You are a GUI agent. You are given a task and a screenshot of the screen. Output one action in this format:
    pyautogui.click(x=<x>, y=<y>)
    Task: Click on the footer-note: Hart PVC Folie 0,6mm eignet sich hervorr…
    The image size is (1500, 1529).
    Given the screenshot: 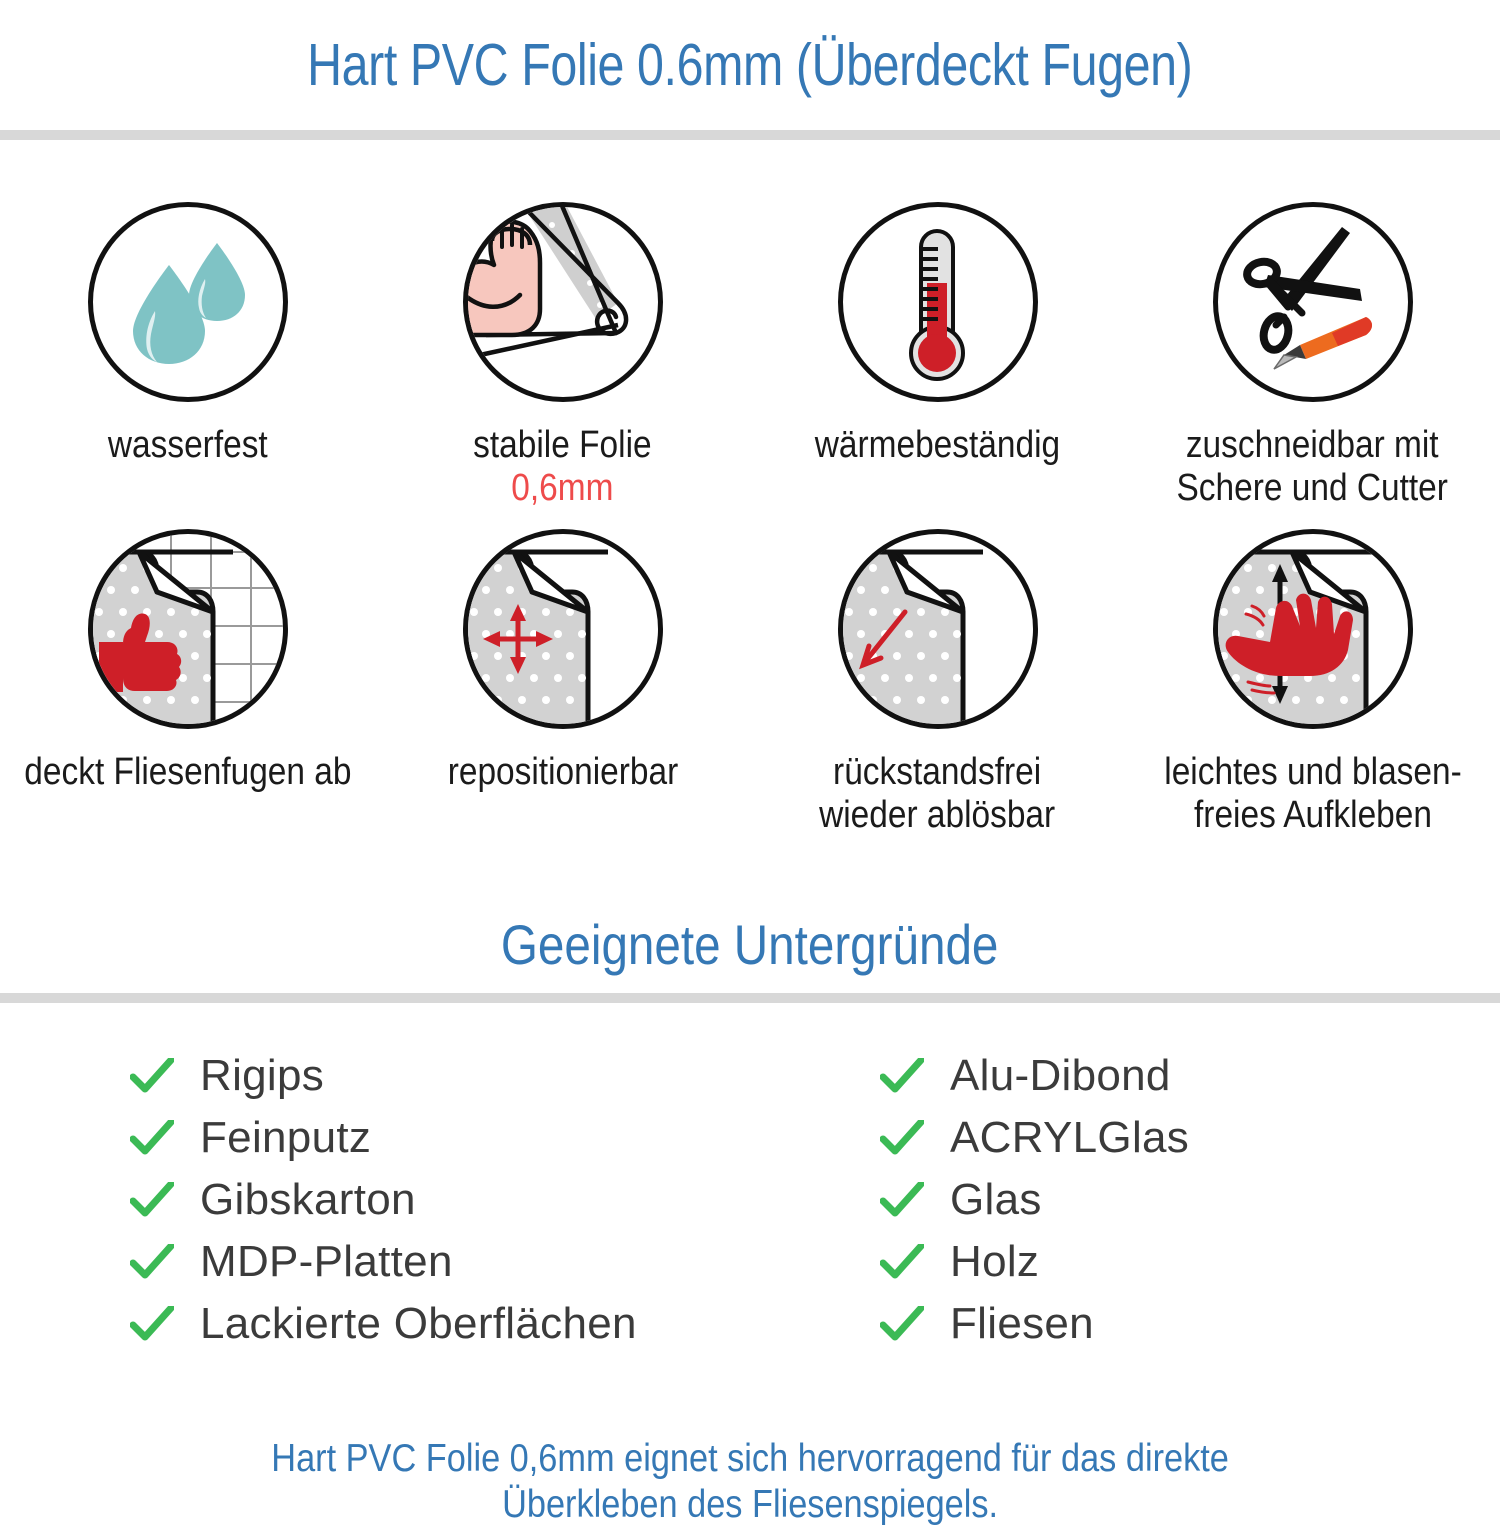 What is the action you would take?
    pyautogui.click(x=750, y=1459)
    